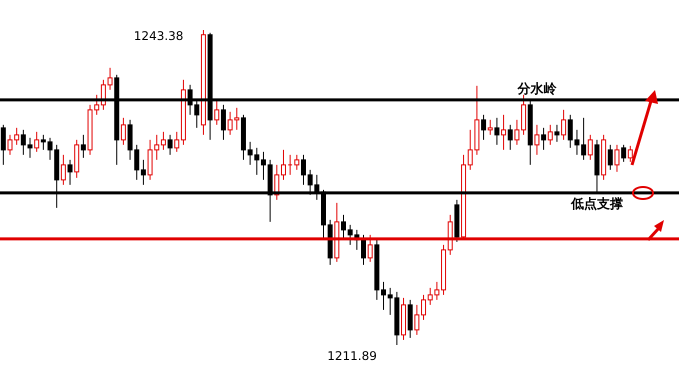  What do you see at coordinates (596, 204) in the screenshot?
I see `ref-line-label: 低点支撑` at bounding box center [596, 204].